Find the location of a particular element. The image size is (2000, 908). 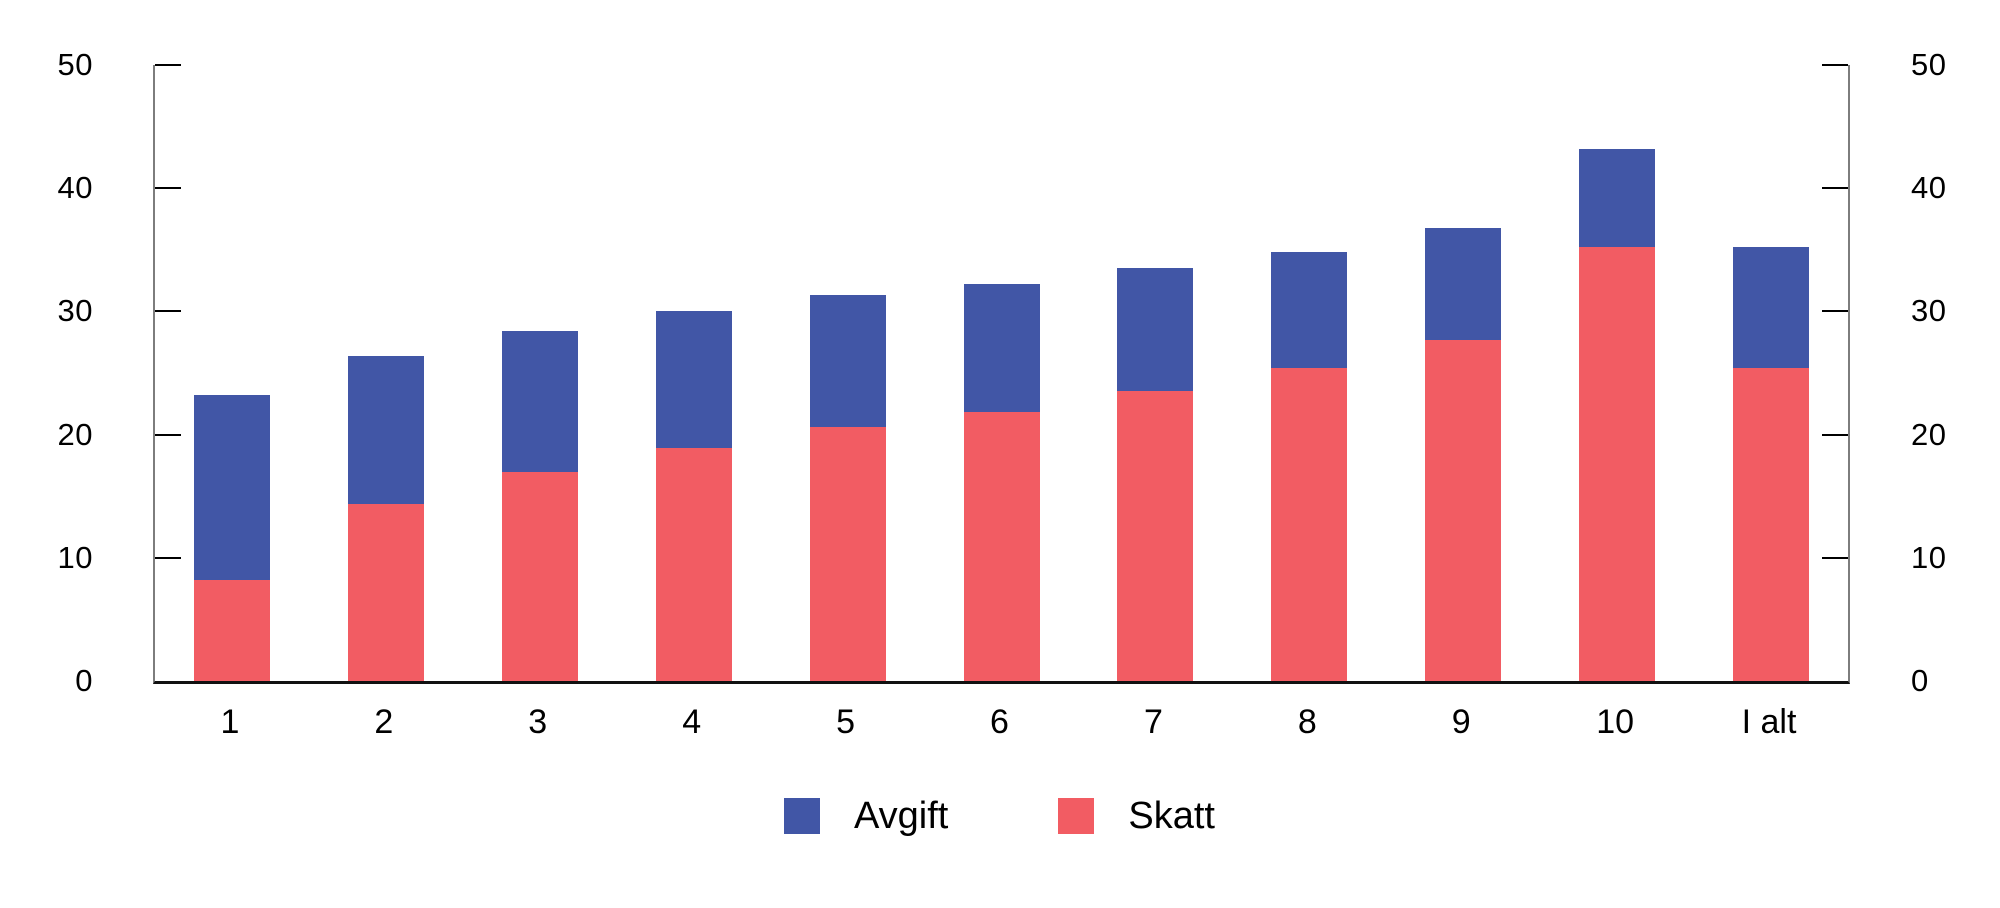

y-tick-label-left-40: 40 is located at coordinates (75, 188).